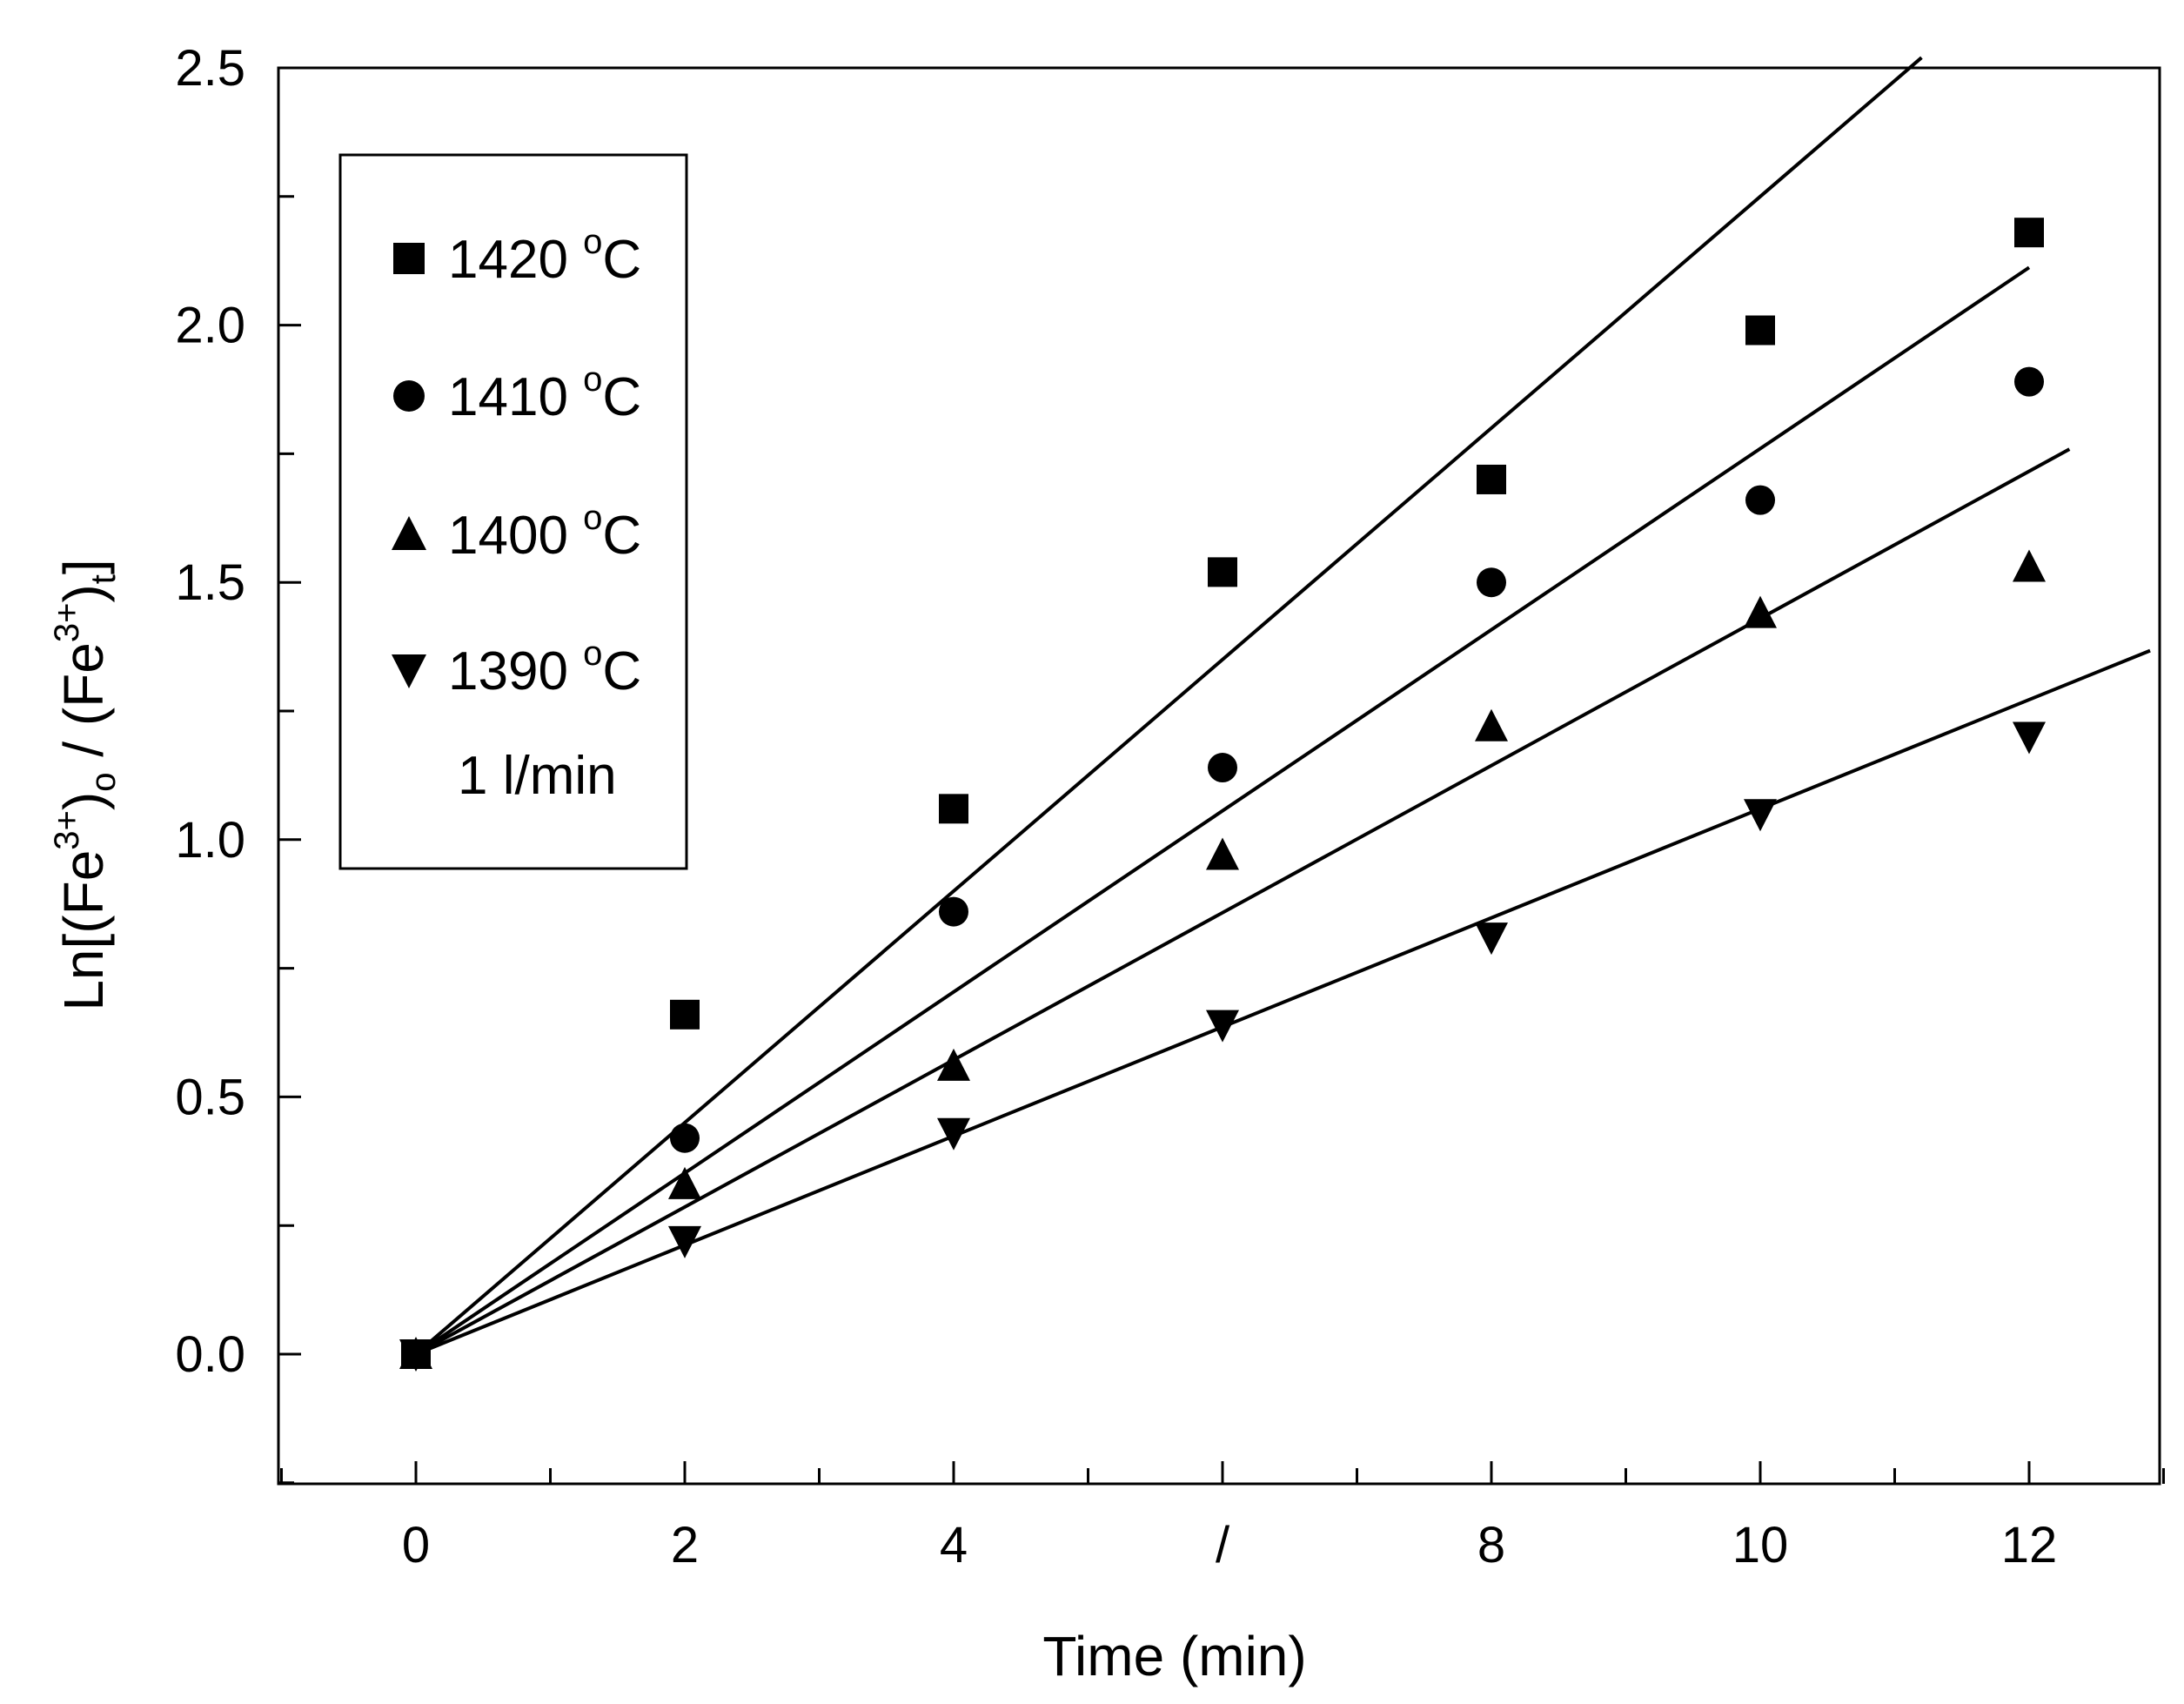  Describe the element at coordinates (210, 326) in the screenshot. I see `y-tick-label: 2.0` at that location.